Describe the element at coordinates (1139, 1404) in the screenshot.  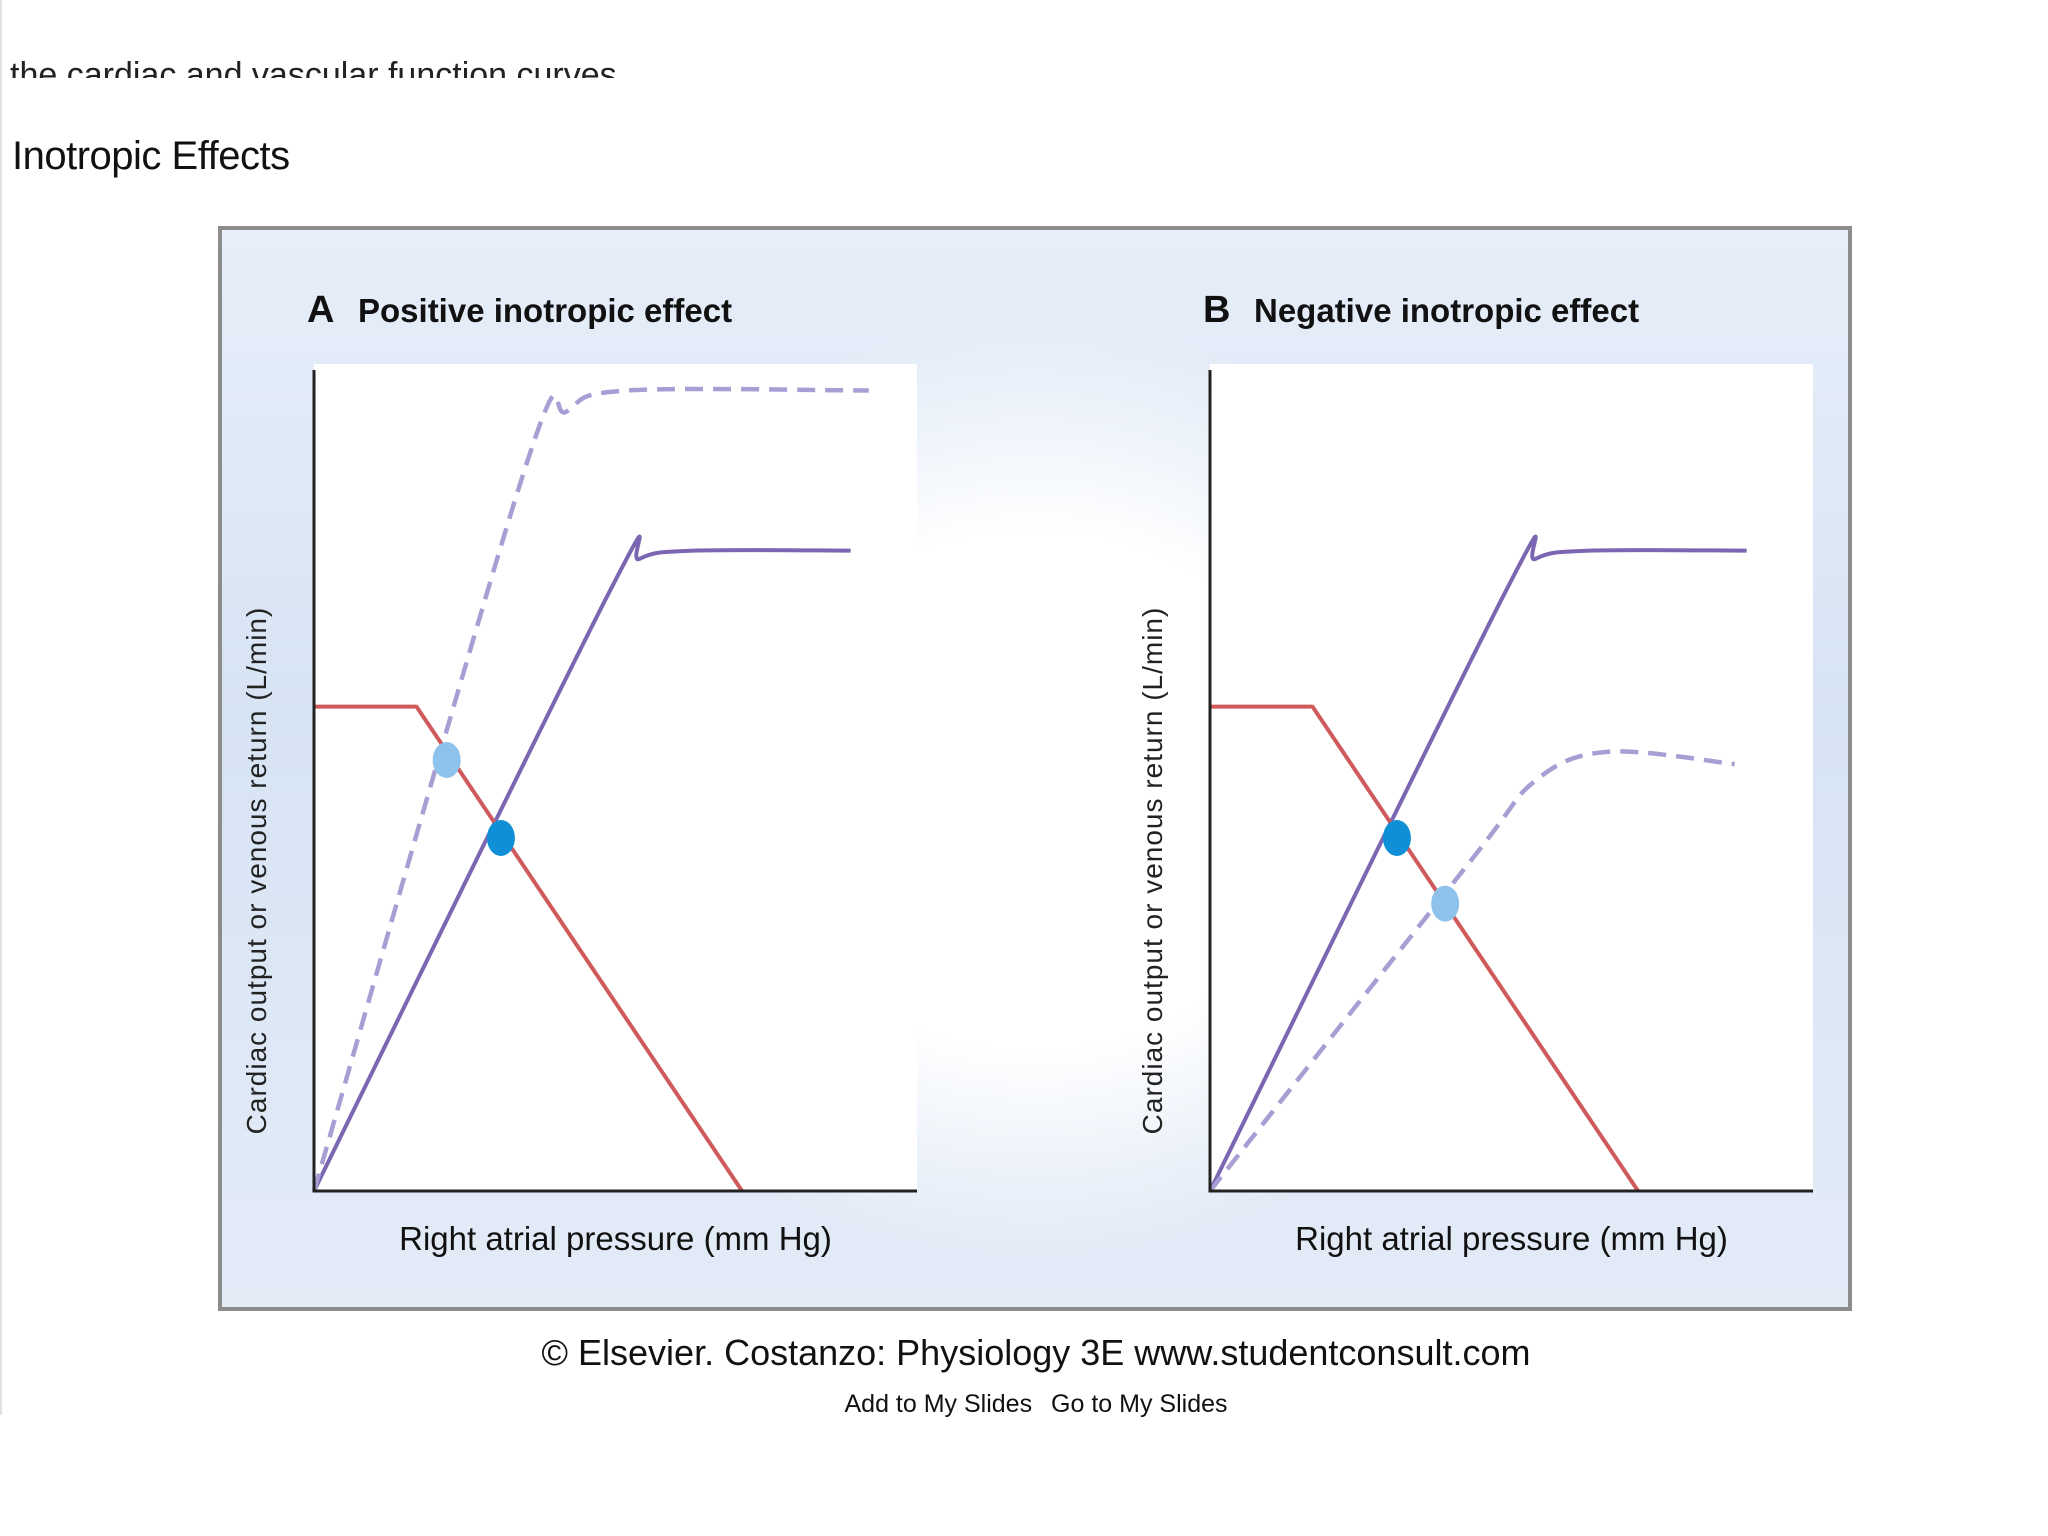
I see `go-to-my-slides-link: Go to My Slides` at that location.